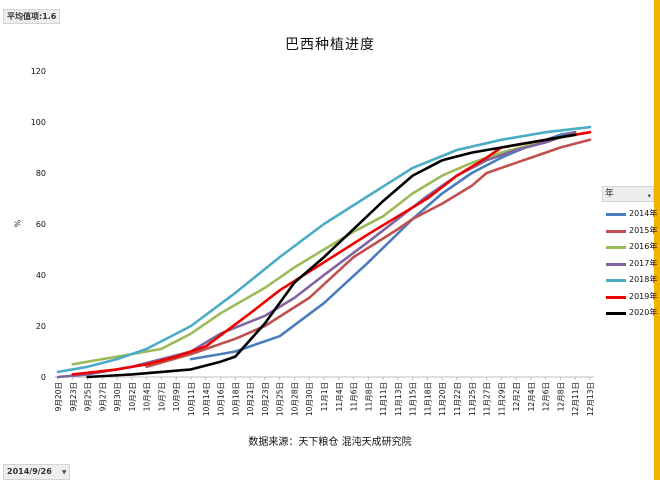 The width and height of the screenshot is (660, 480). Describe the element at coordinates (265, 399) in the screenshot. I see `x-tick-label: 10月23日` at that location.